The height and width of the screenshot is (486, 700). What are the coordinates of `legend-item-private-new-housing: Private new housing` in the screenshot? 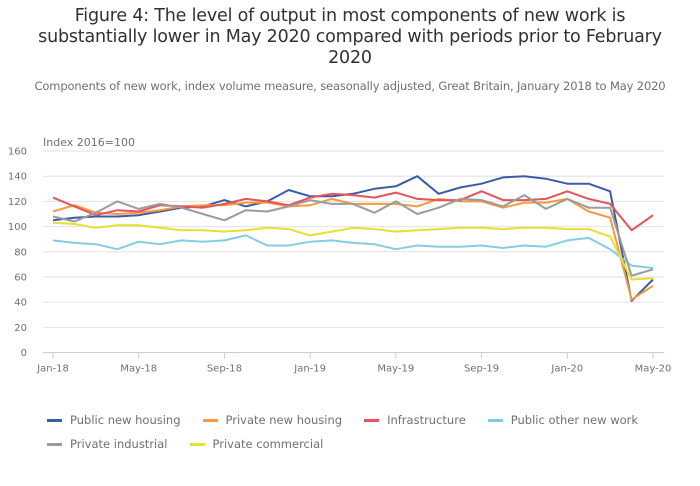 It's located at (272, 420).